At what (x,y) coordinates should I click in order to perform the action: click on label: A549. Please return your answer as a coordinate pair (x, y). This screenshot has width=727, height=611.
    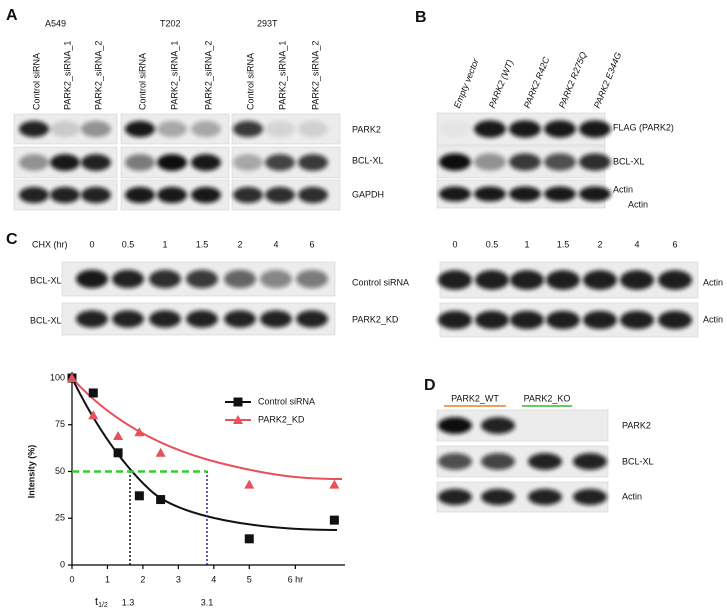
    Looking at the image, I should click on (55, 23).